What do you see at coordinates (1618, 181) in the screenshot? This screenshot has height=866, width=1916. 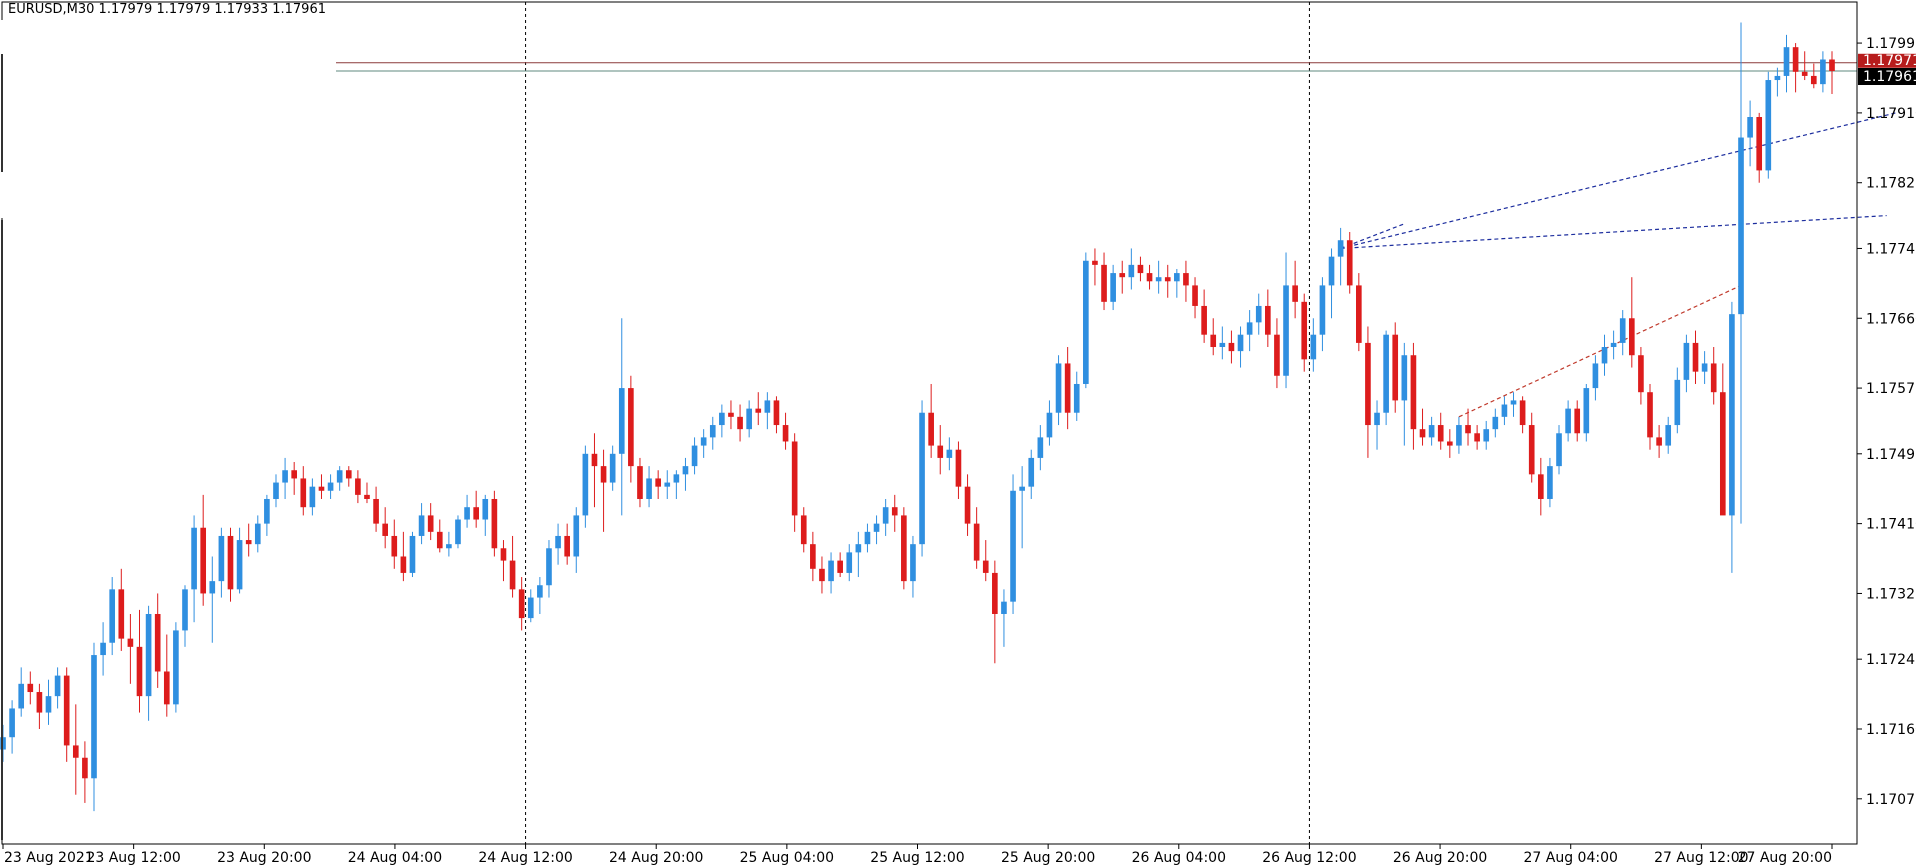 I see `trendline` at bounding box center [1618, 181].